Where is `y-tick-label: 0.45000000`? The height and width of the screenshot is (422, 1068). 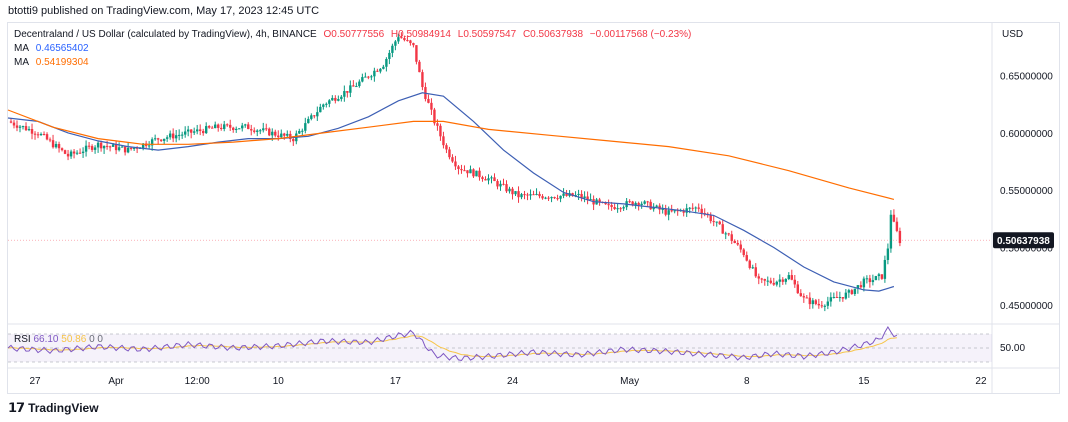 y-tick-label: 0.45000000 is located at coordinates (1026, 306).